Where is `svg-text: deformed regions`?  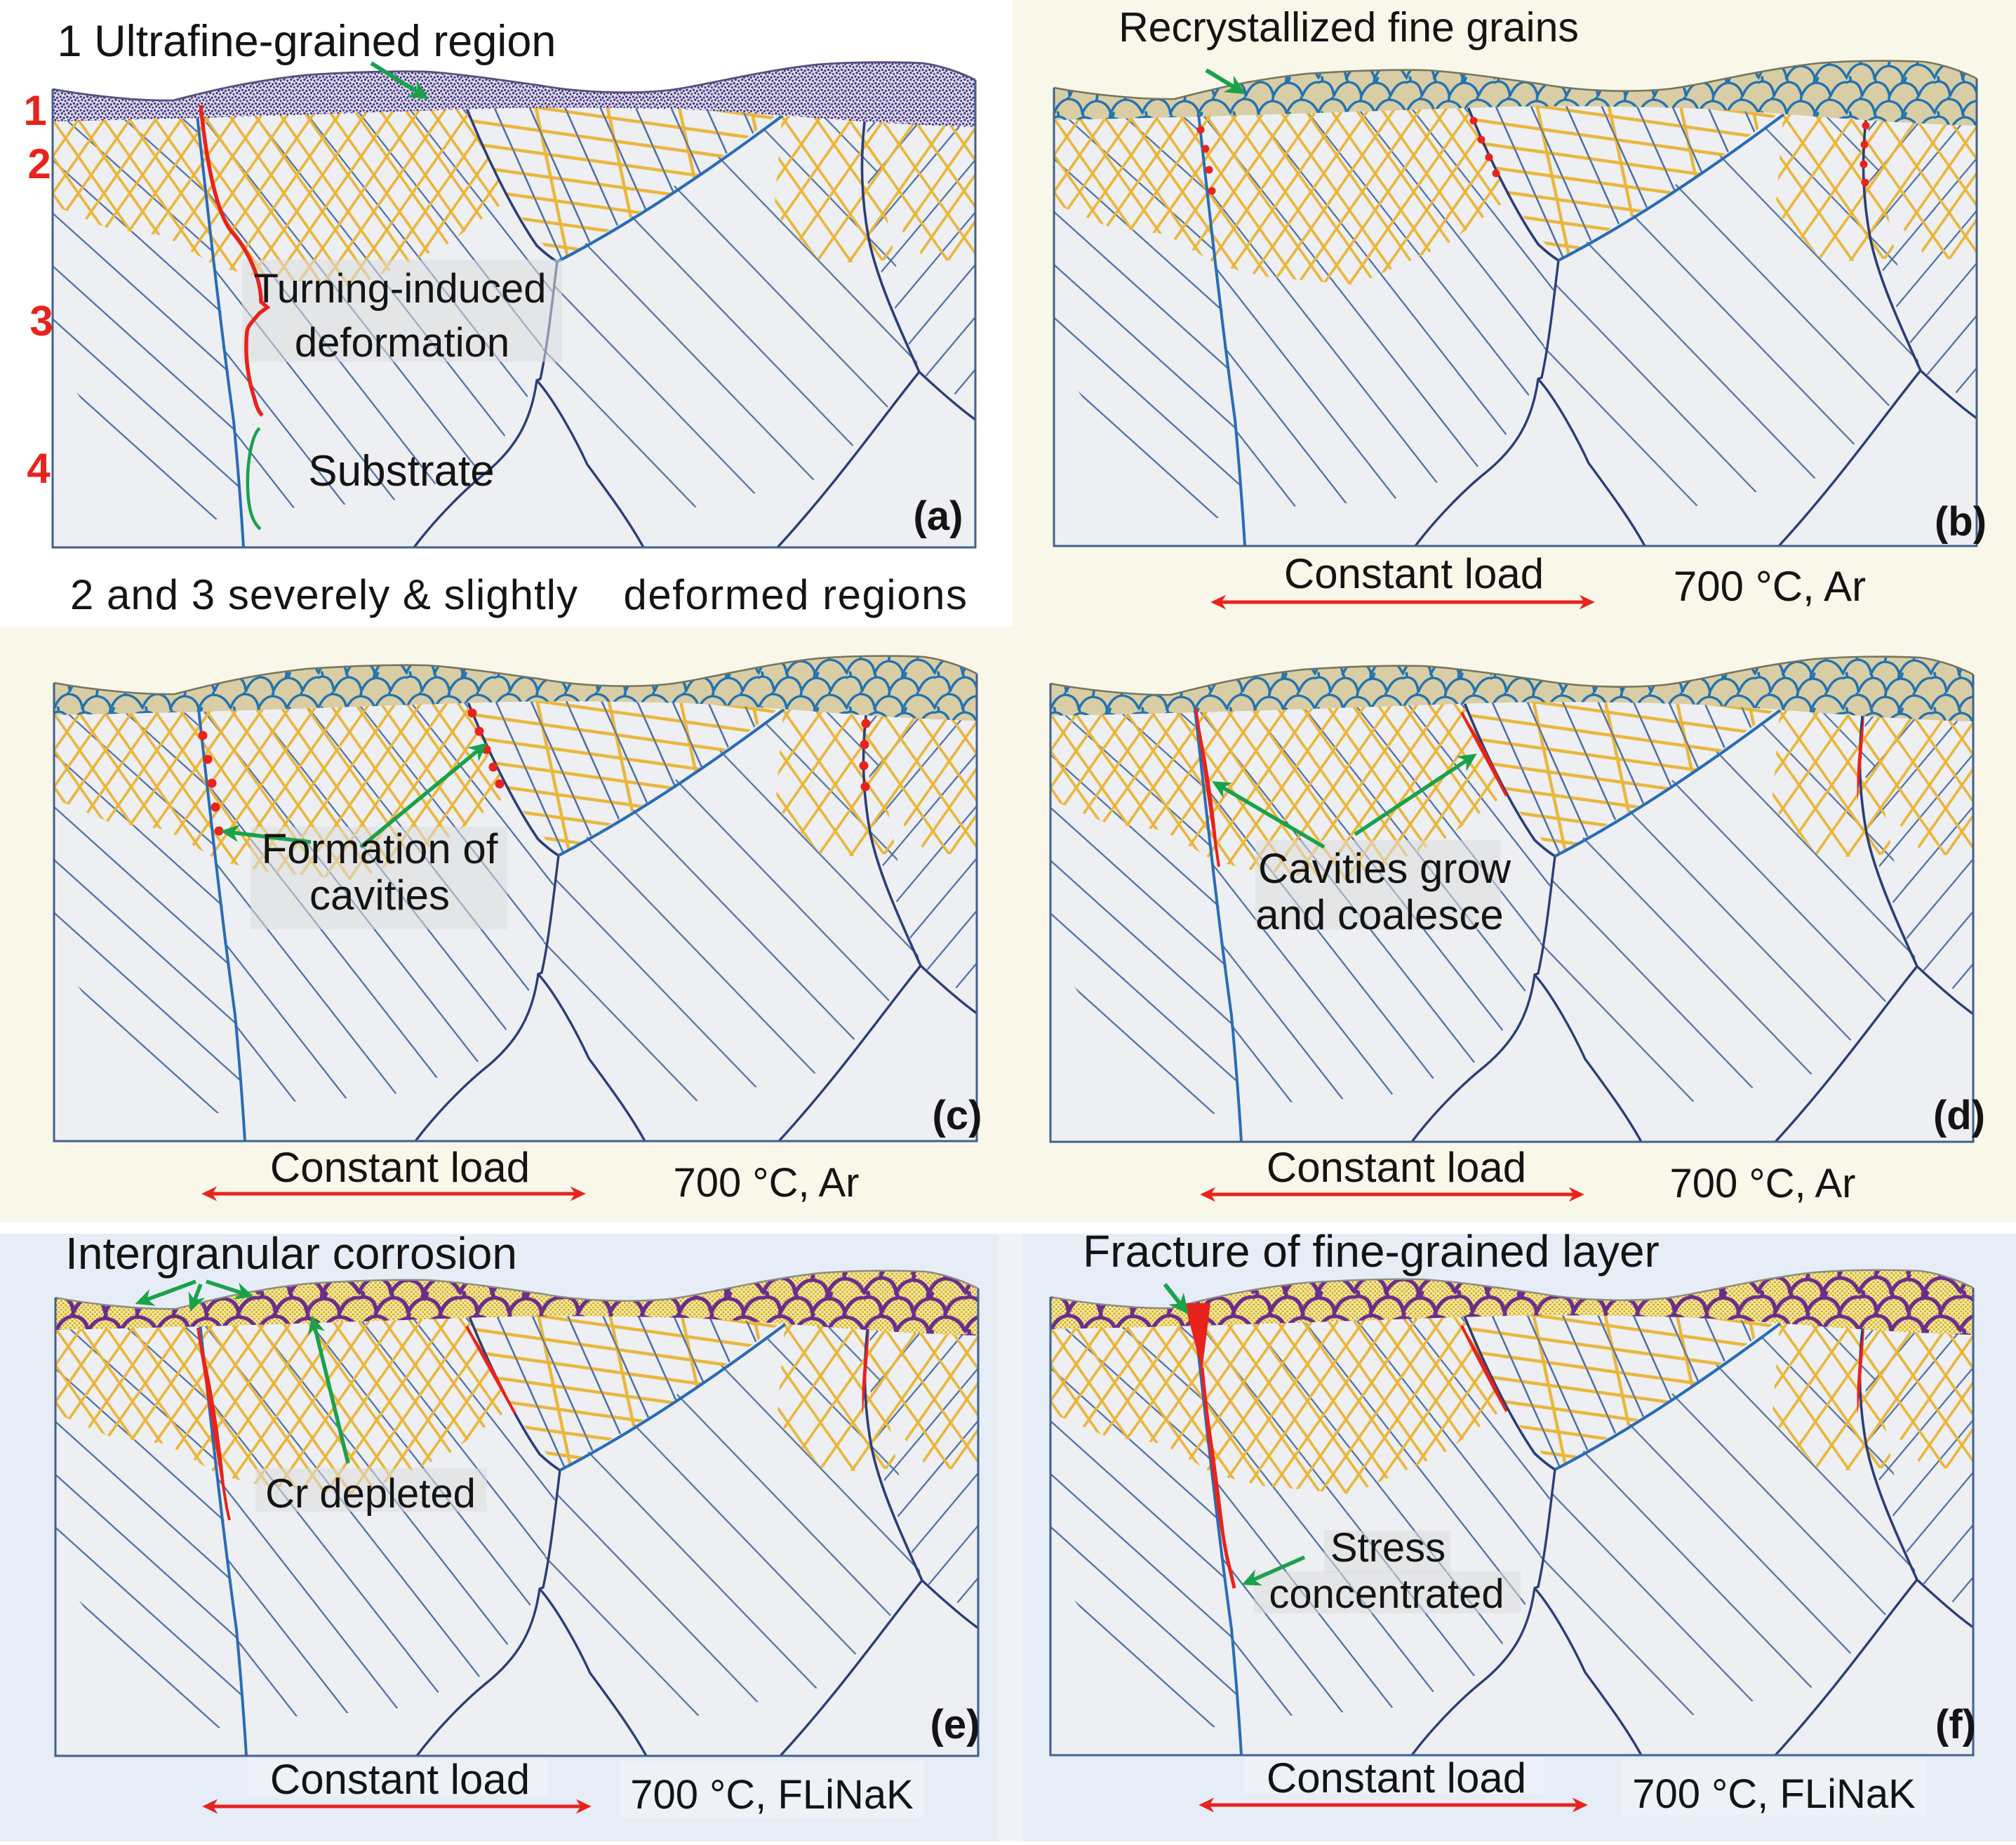 svg-text: deformed regions is located at coordinates (796, 594).